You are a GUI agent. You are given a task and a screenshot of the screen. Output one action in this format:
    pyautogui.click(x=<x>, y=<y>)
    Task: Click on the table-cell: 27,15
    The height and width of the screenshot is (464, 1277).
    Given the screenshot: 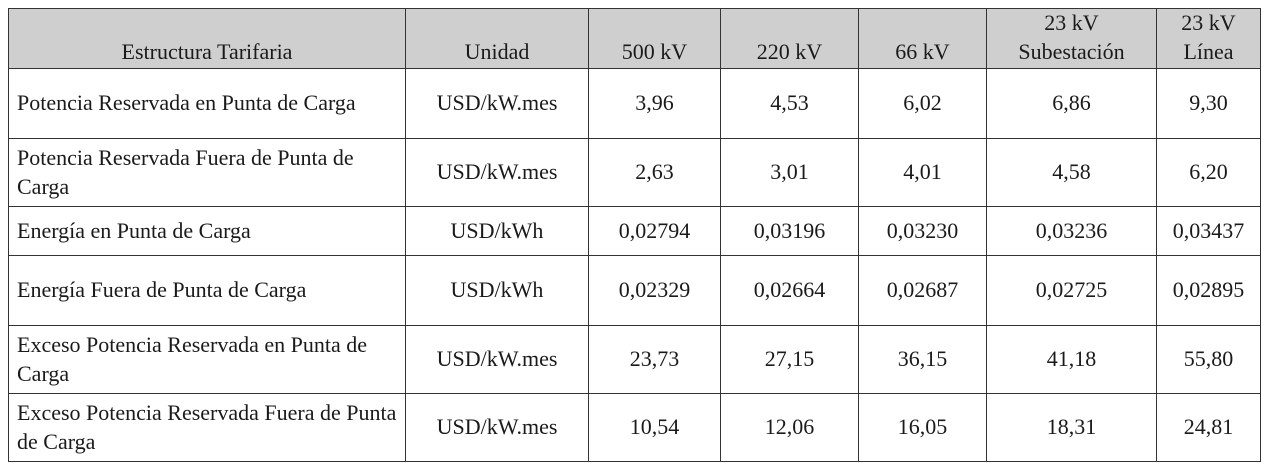 What is the action you would take?
    pyautogui.click(x=789, y=360)
    